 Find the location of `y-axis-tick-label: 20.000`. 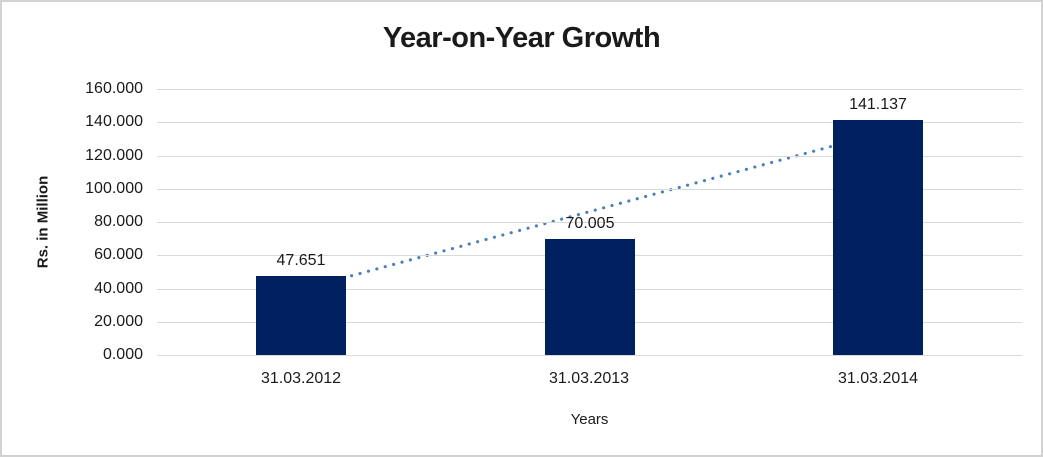

y-axis-tick-label: 20.000 is located at coordinates (118, 321).